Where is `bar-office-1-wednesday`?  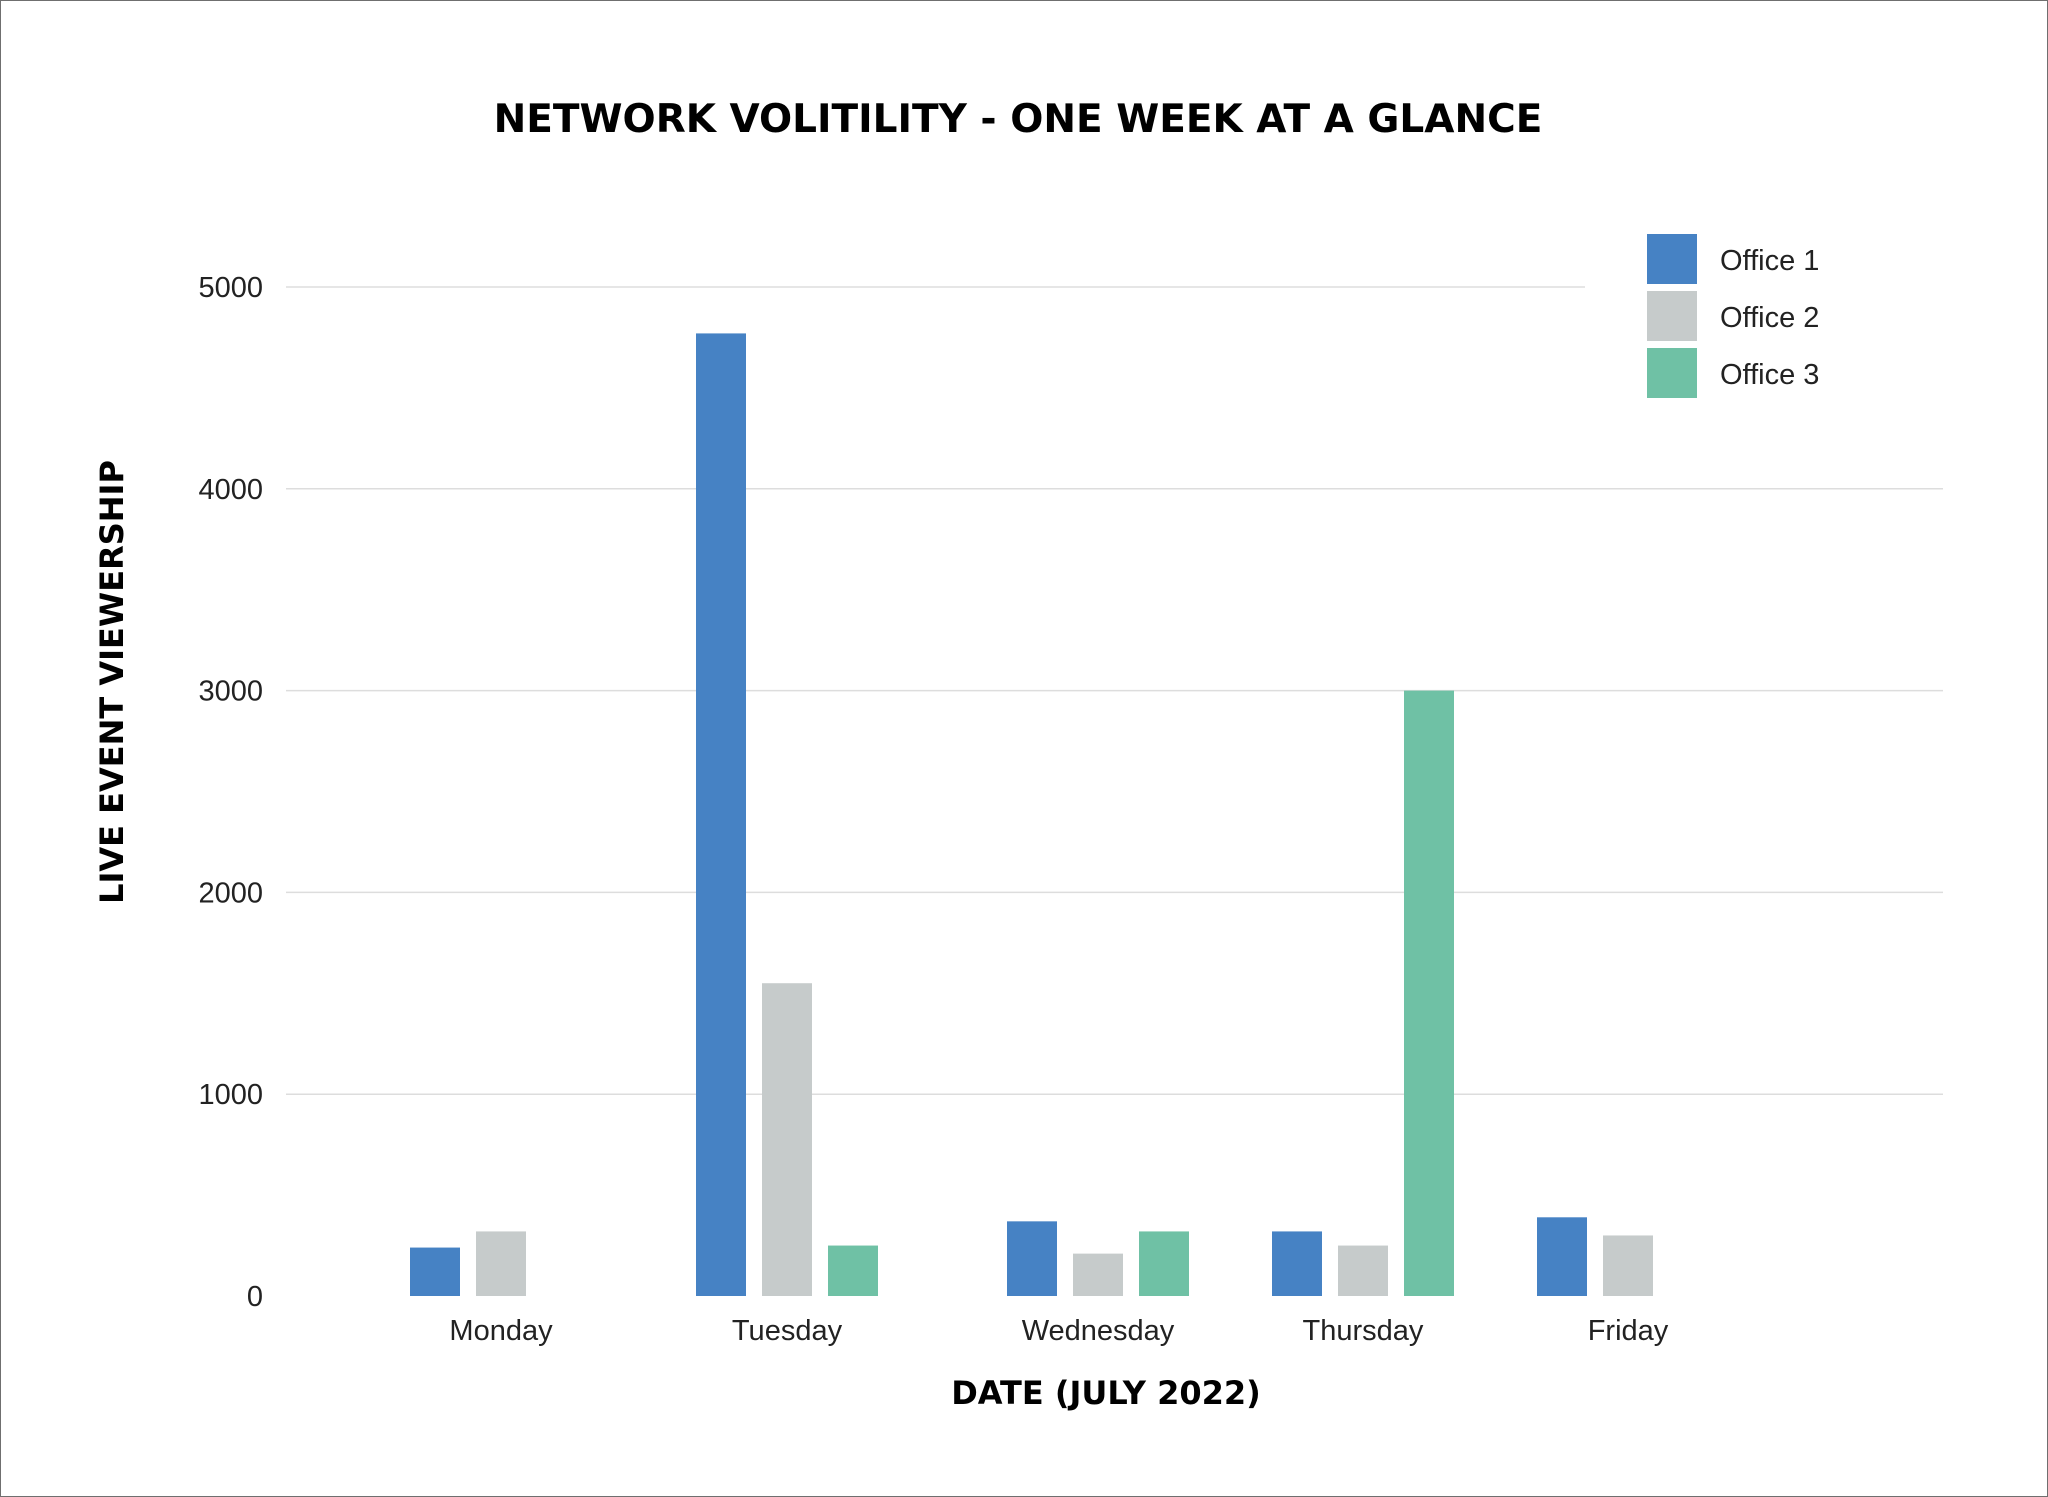 bar-office-1-wednesday is located at coordinates (1032, 1258).